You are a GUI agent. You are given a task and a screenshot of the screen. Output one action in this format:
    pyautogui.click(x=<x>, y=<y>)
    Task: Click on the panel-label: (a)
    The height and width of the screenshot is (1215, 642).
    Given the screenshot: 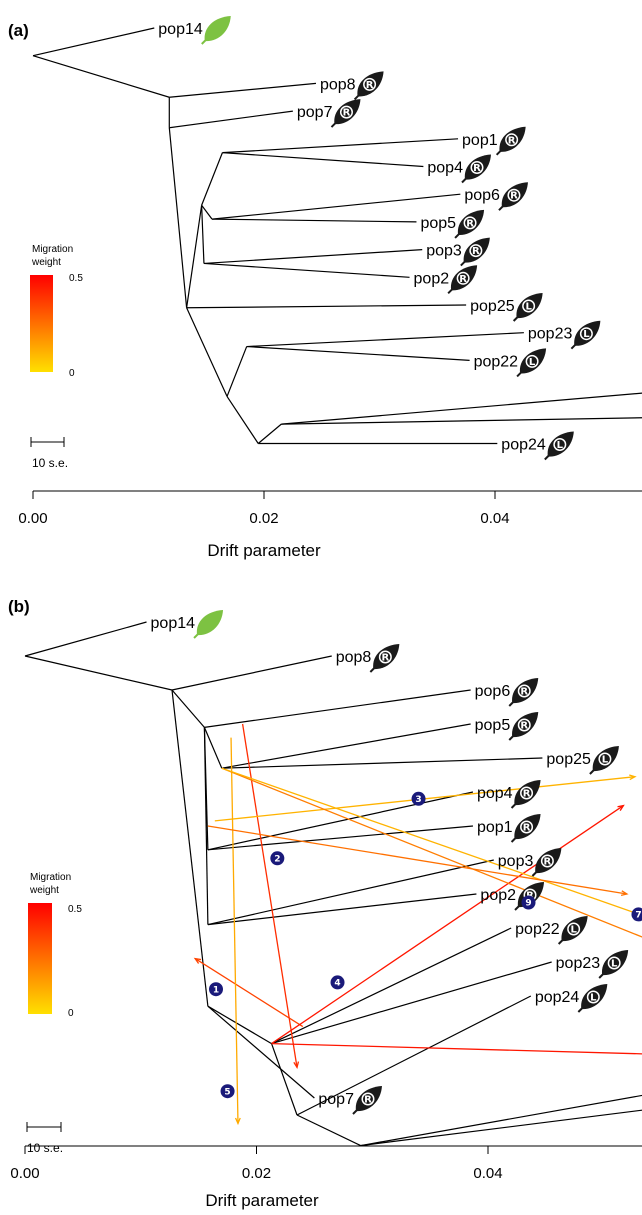 What is the action you would take?
    pyautogui.click(x=18, y=30)
    